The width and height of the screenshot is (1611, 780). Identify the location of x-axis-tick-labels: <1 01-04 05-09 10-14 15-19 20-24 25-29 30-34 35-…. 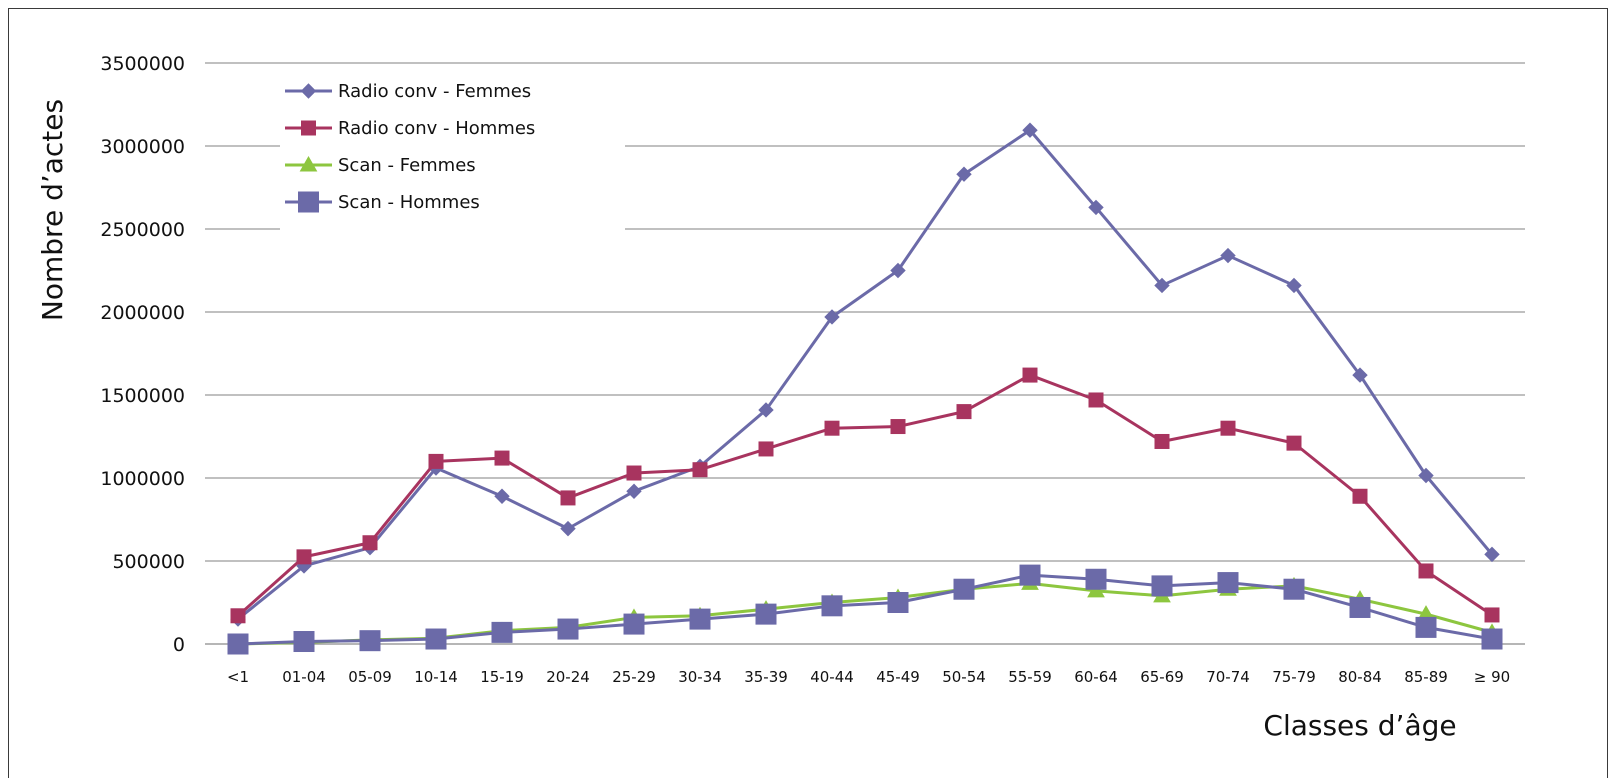
(868, 677).